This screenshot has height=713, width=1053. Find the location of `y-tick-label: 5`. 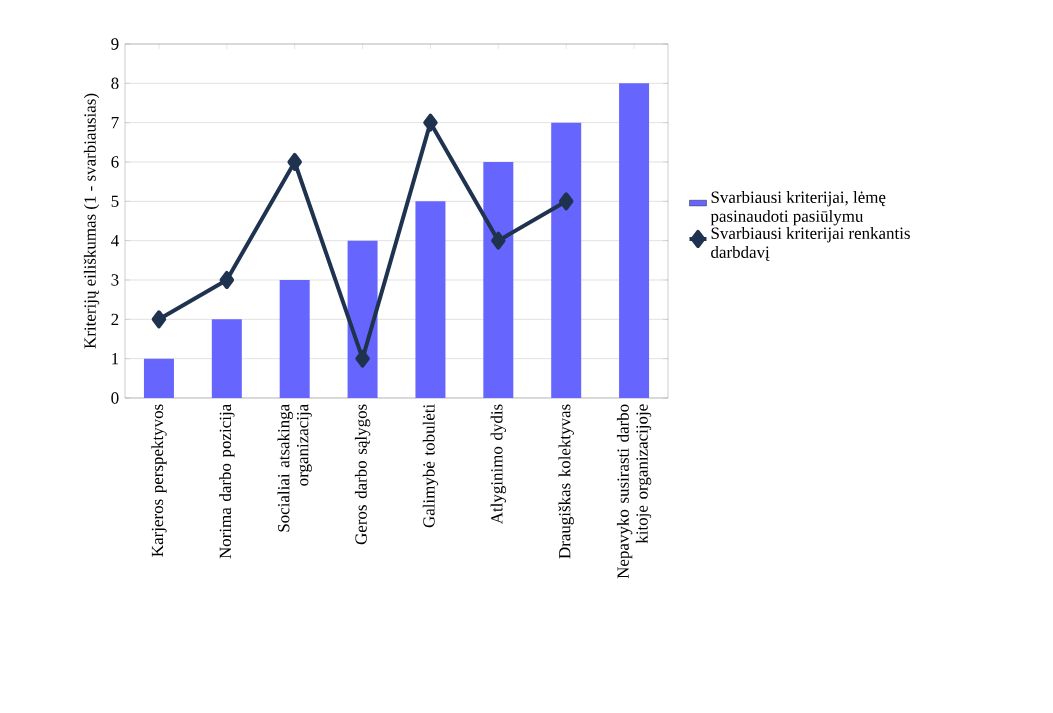

y-tick-label: 5 is located at coordinates (115, 201).